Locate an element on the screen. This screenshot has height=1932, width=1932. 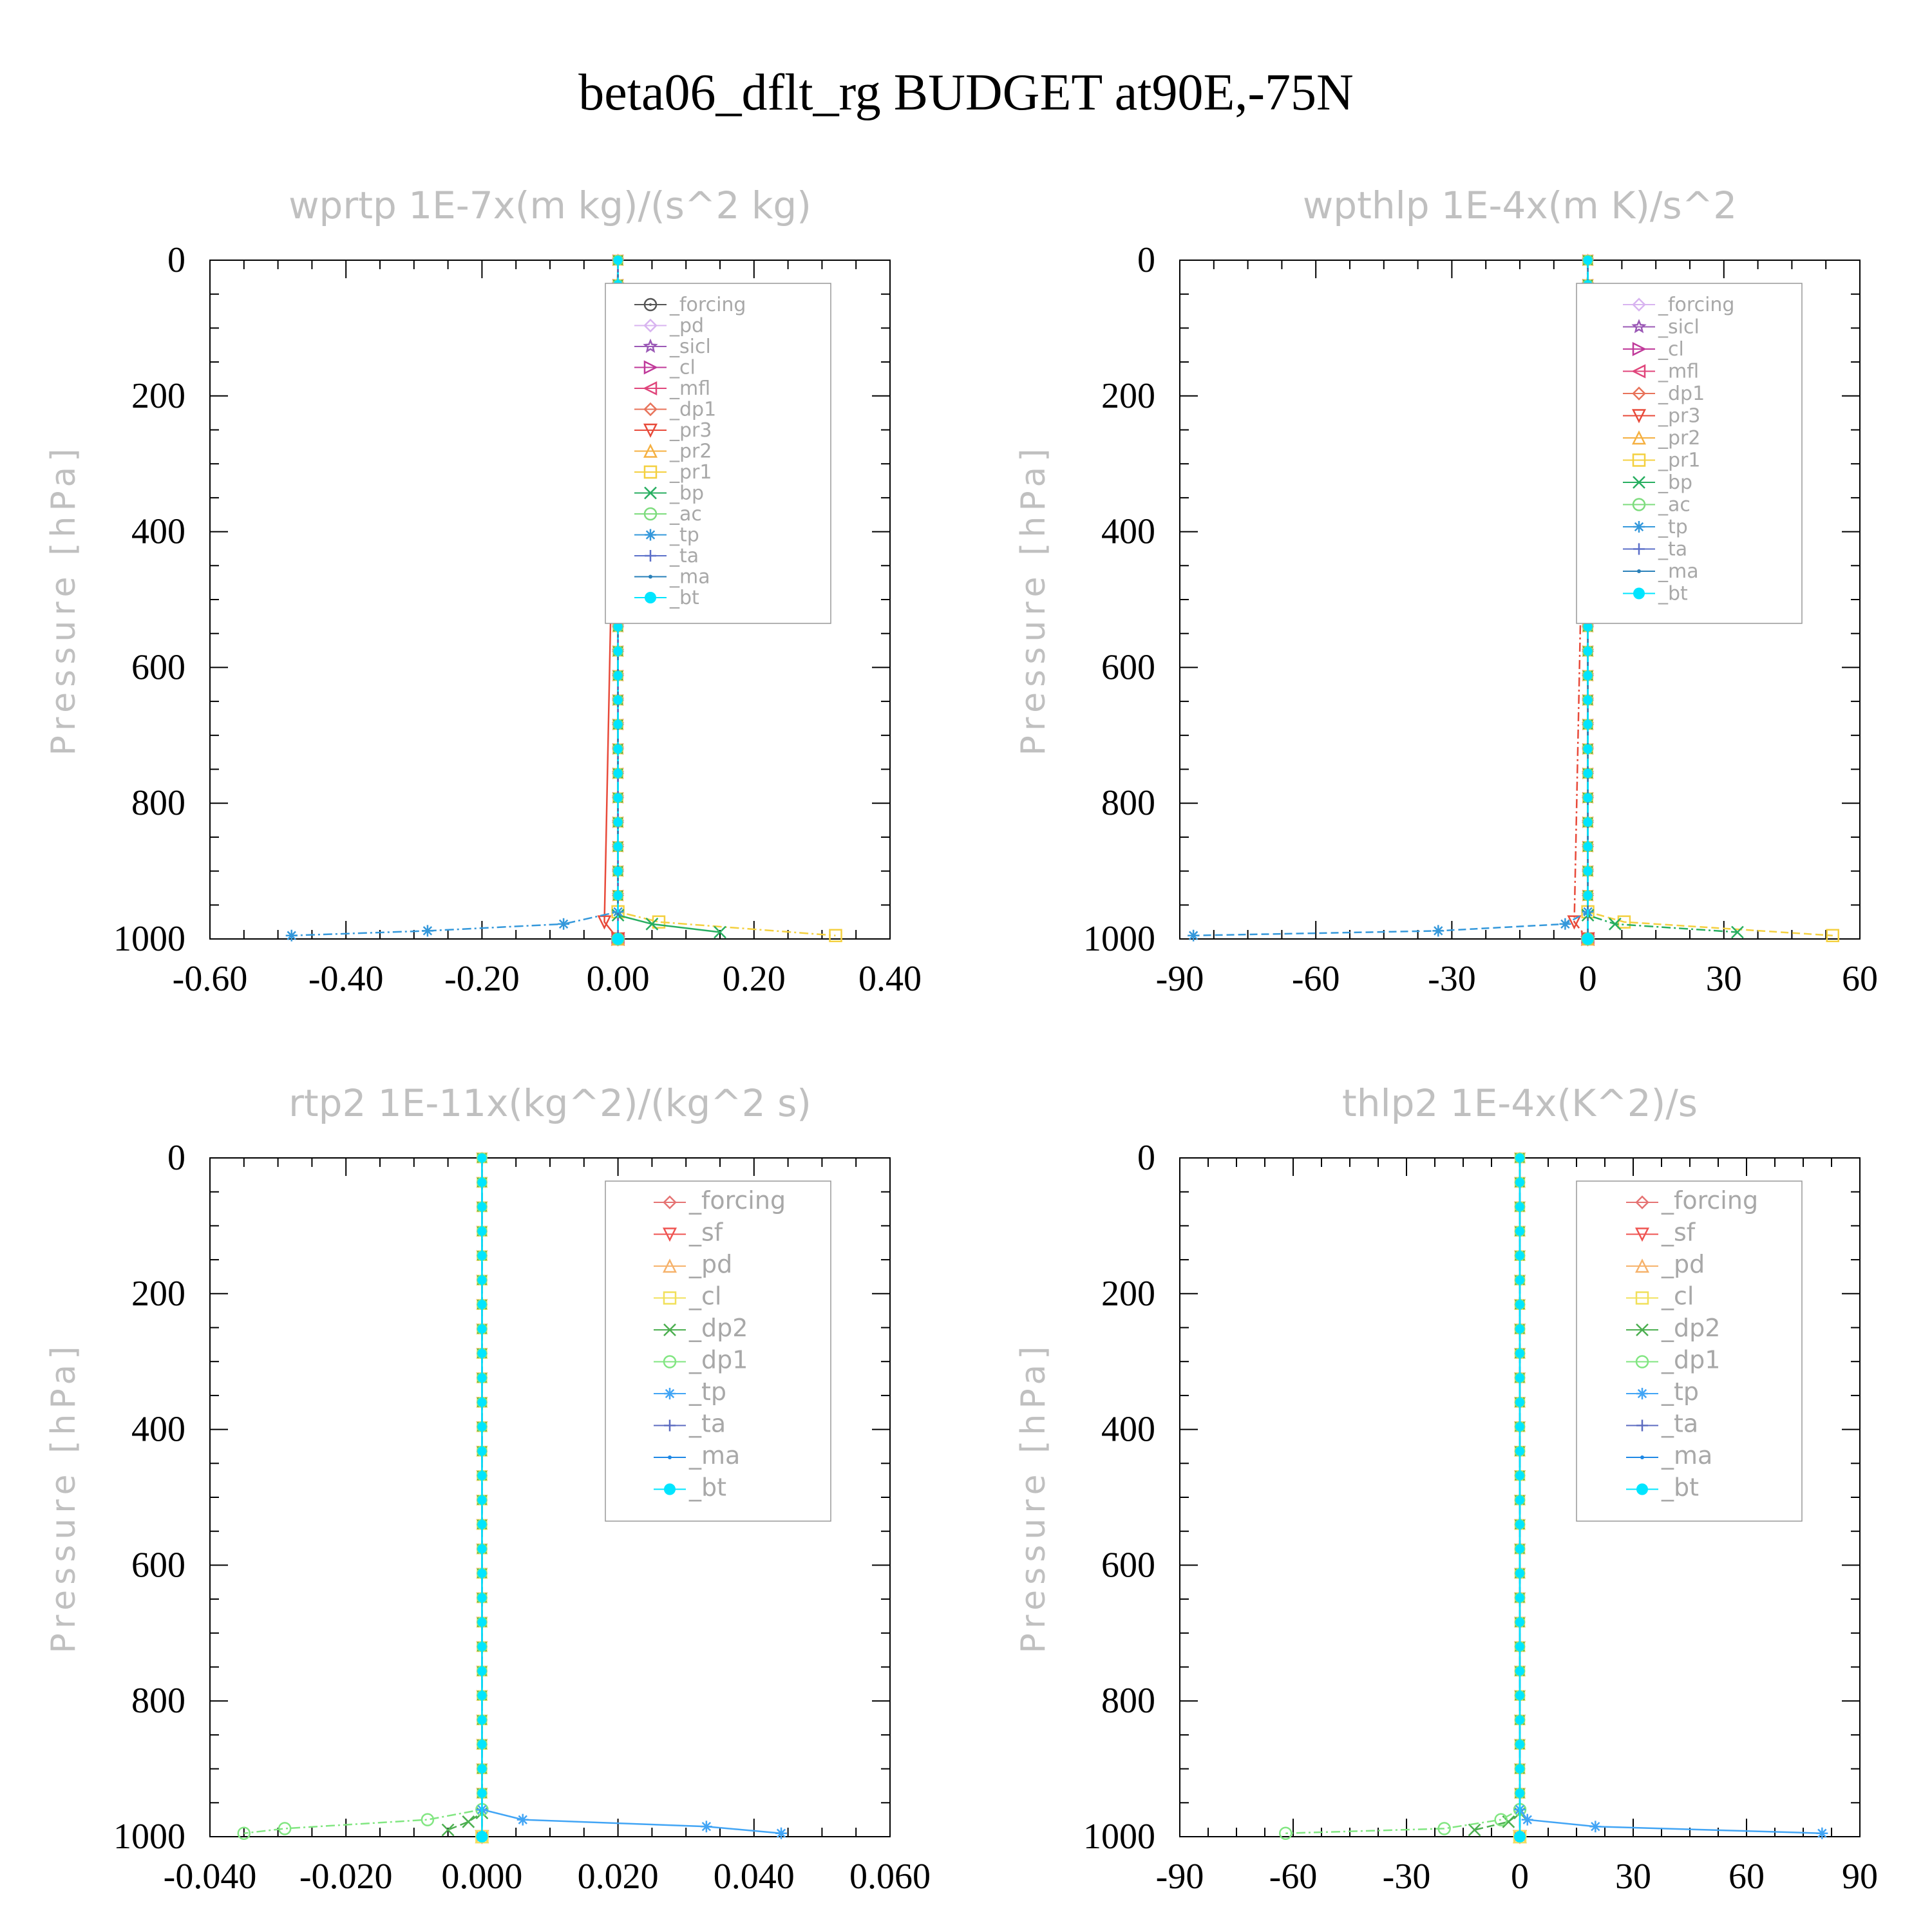
legend-label: _bp is located at coordinates (686, 494).